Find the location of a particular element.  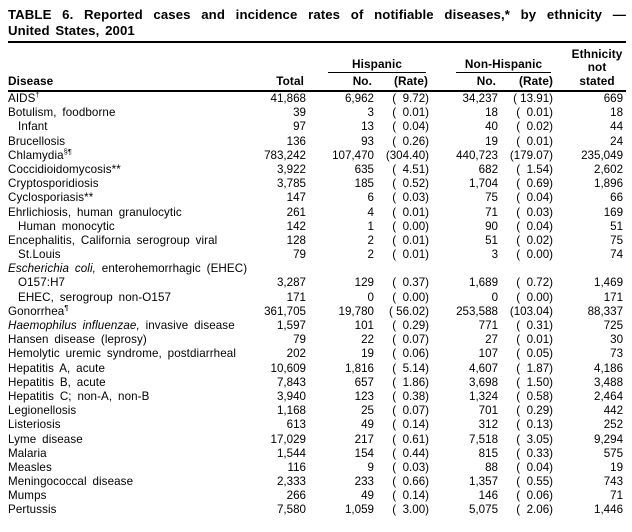

nonhispanic-count: 7,518 is located at coordinates (484, 439).